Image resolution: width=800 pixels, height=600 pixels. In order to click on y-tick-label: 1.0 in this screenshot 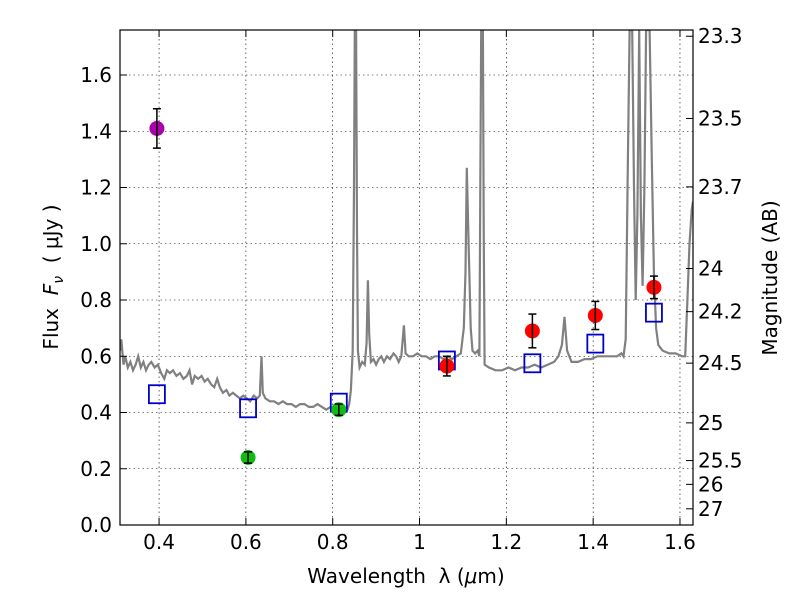, I will do `click(96, 244)`.